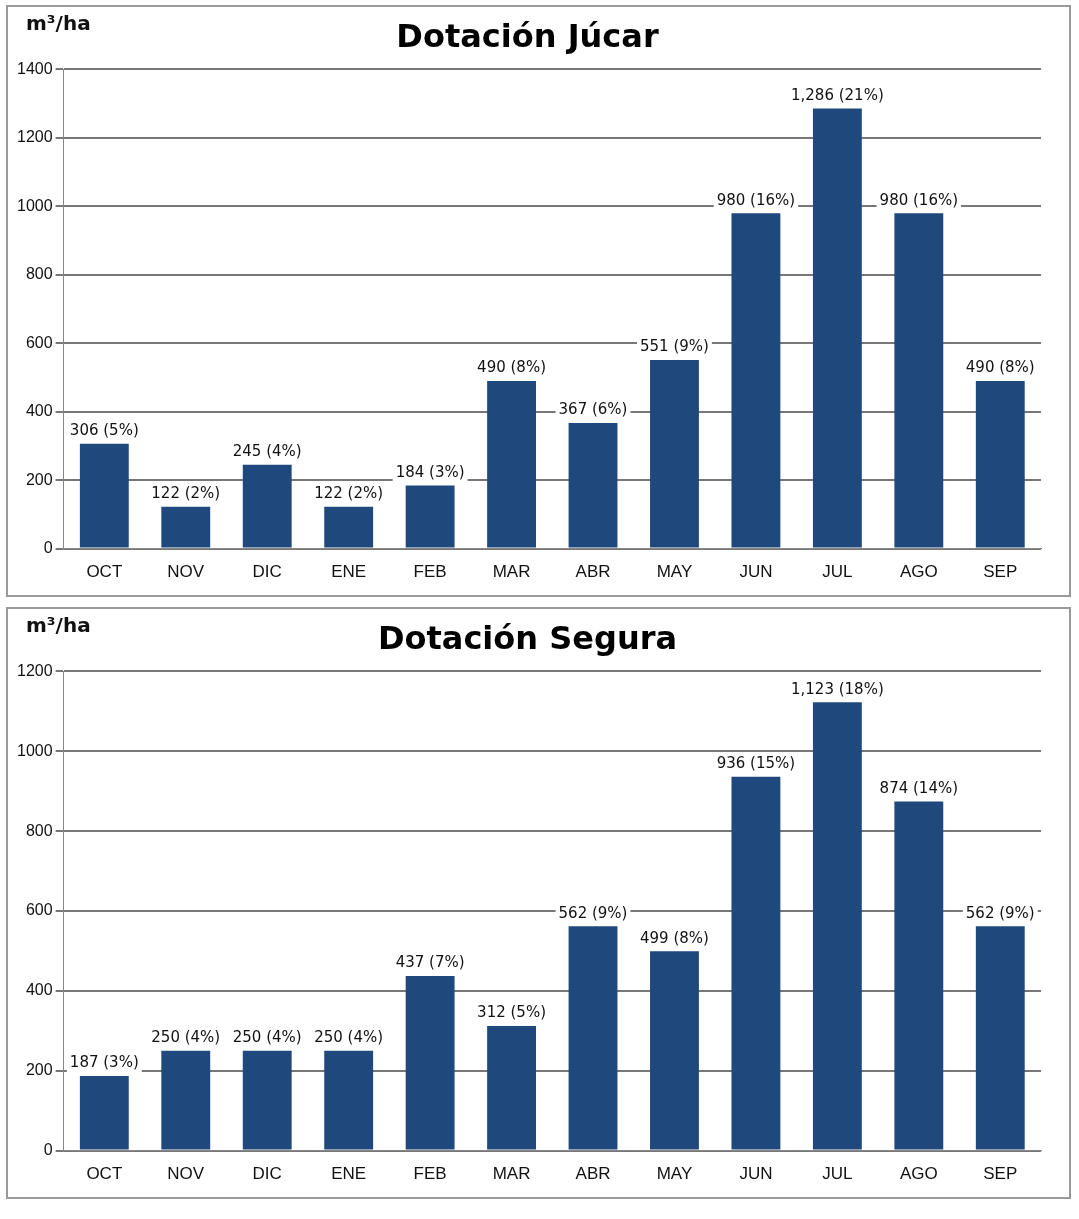  What do you see at coordinates (674, 937) in the screenshot?
I see `data-label: 499 (8%)` at bounding box center [674, 937].